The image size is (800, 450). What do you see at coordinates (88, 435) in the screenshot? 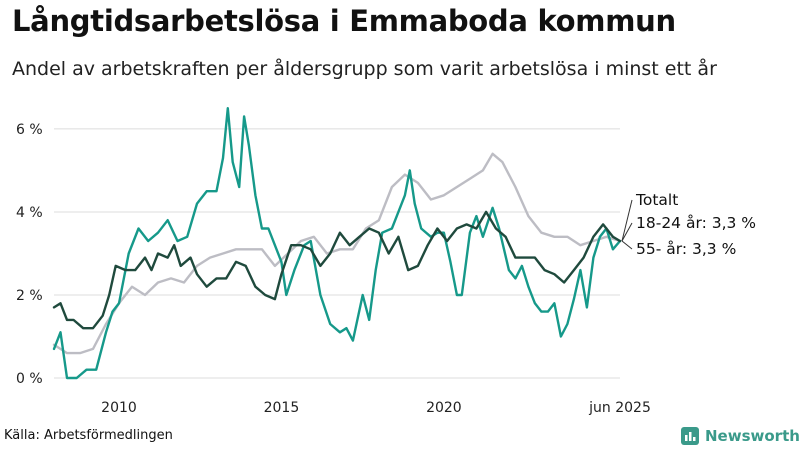
I see `source-note: Källa: Arbetsförmedlingen` at bounding box center [88, 435].